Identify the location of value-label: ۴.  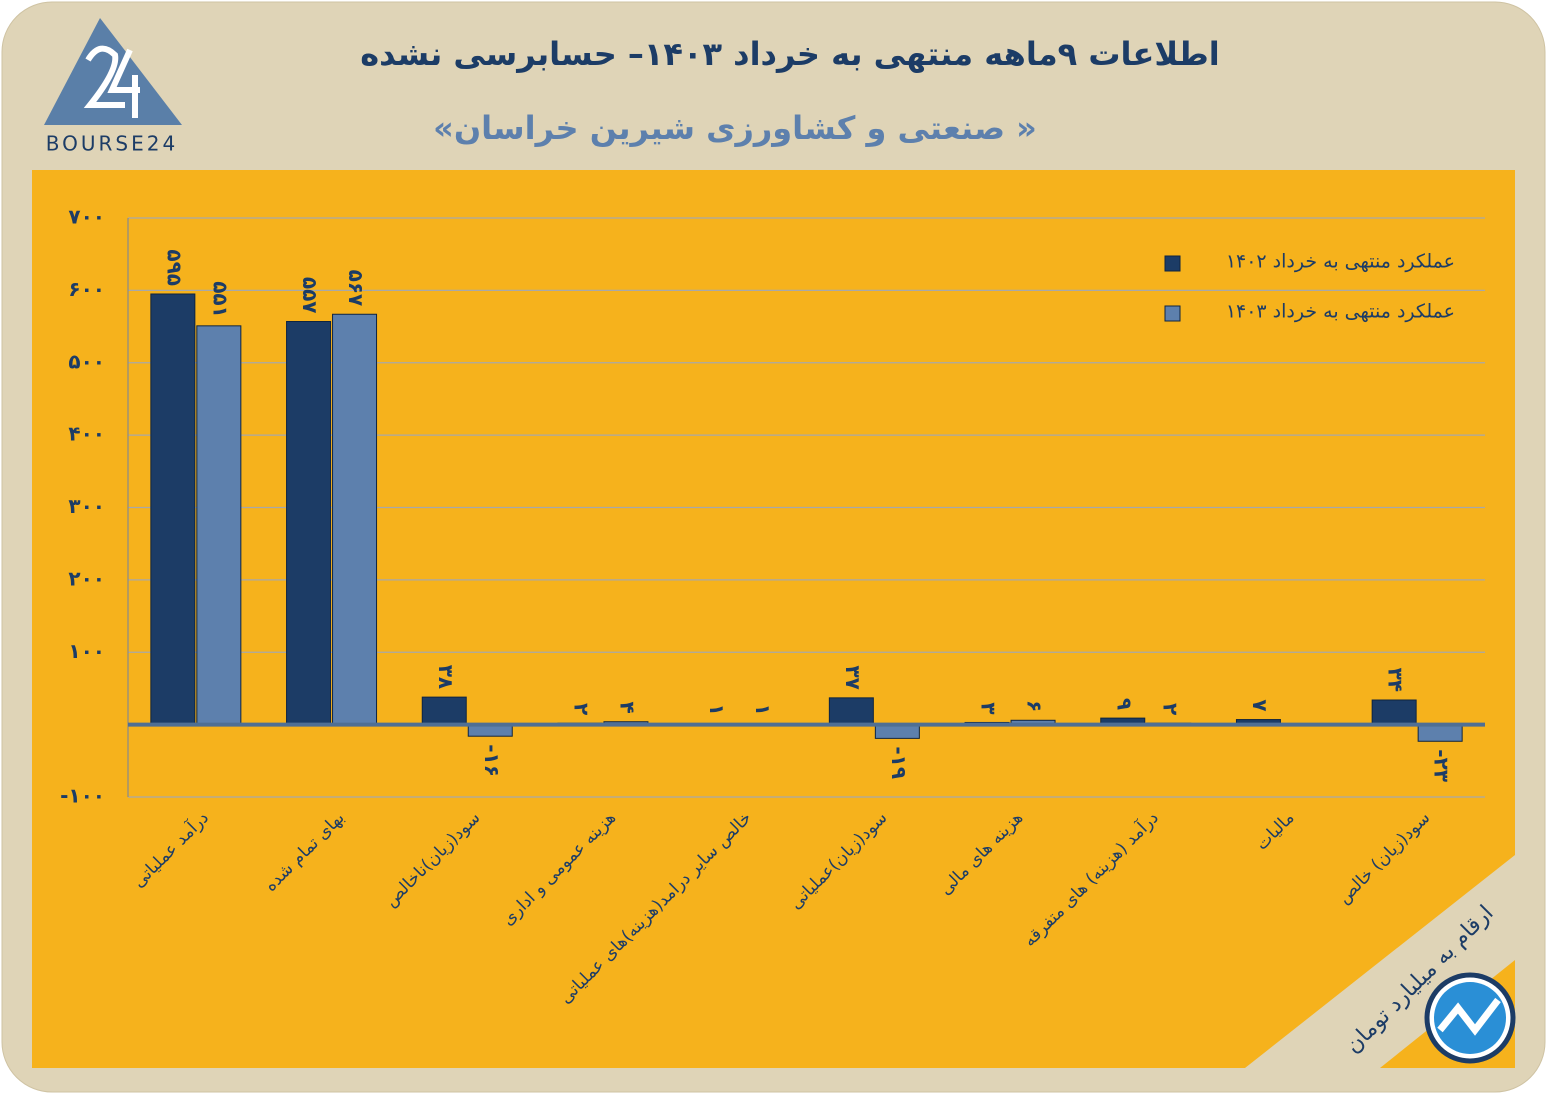
(627, 708).